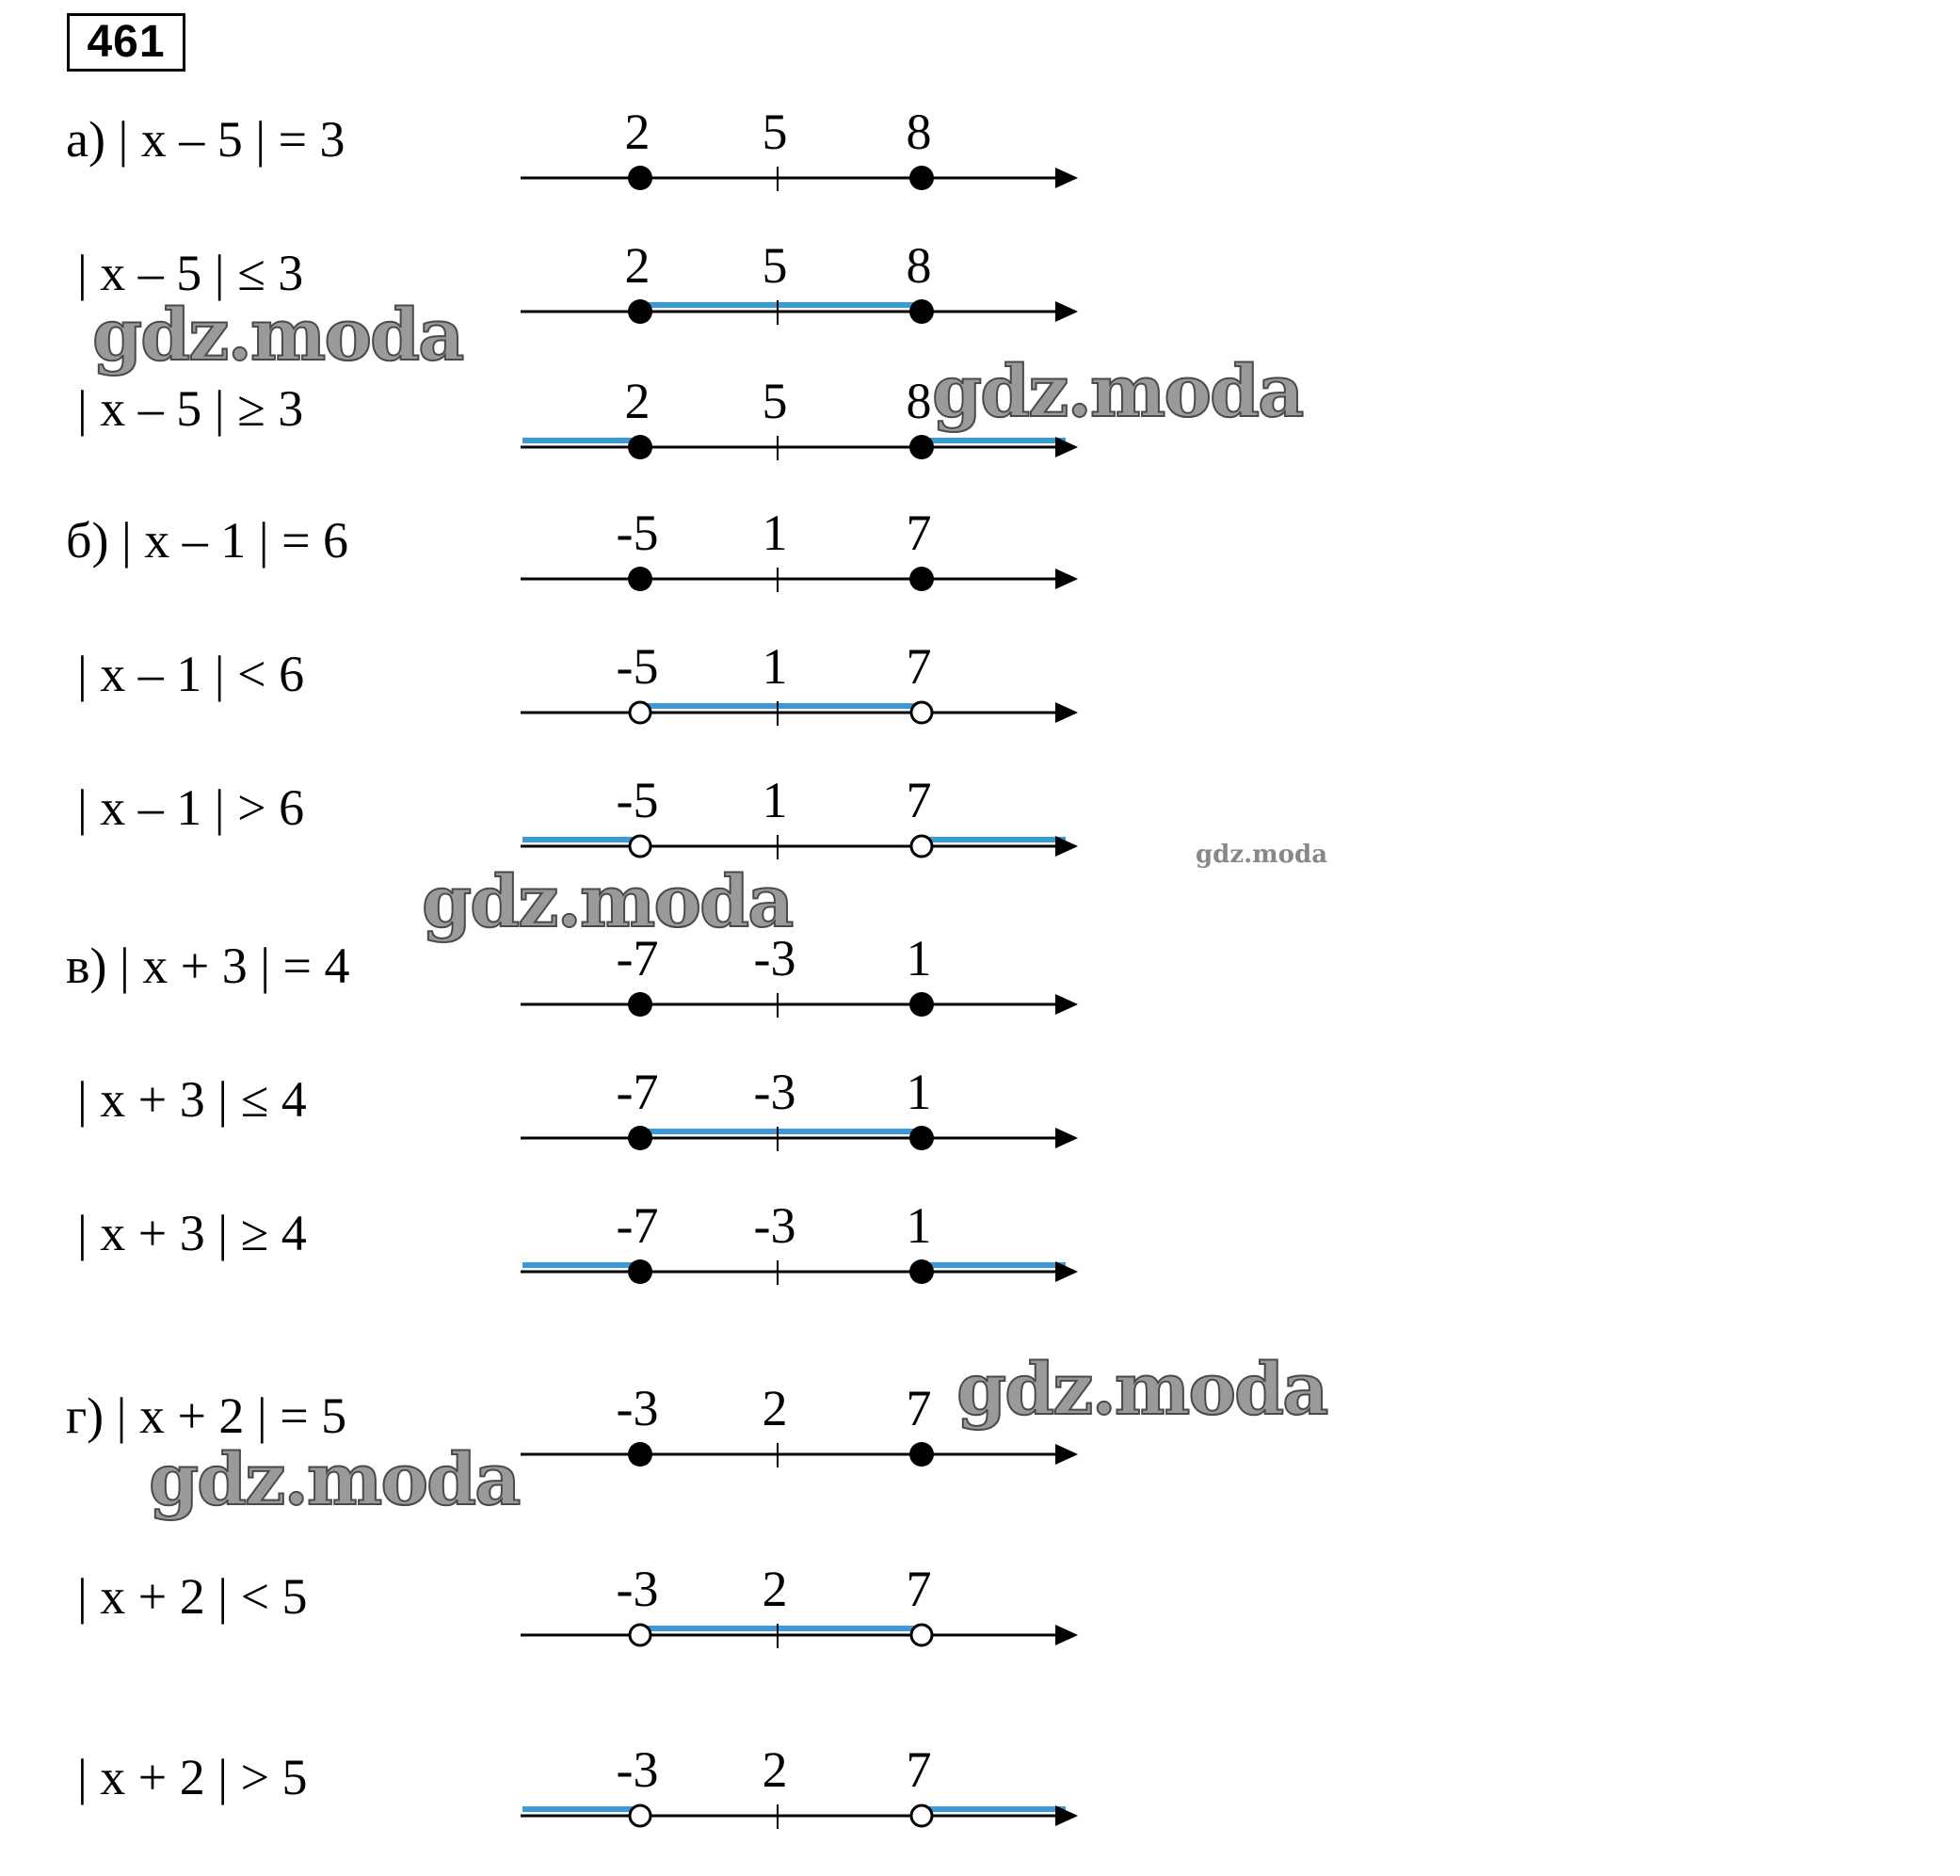 The width and height of the screenshot is (1960, 1876). What do you see at coordinates (191, 674) in the screenshot?
I see `inequality-label: | x – 1 | < 6` at bounding box center [191, 674].